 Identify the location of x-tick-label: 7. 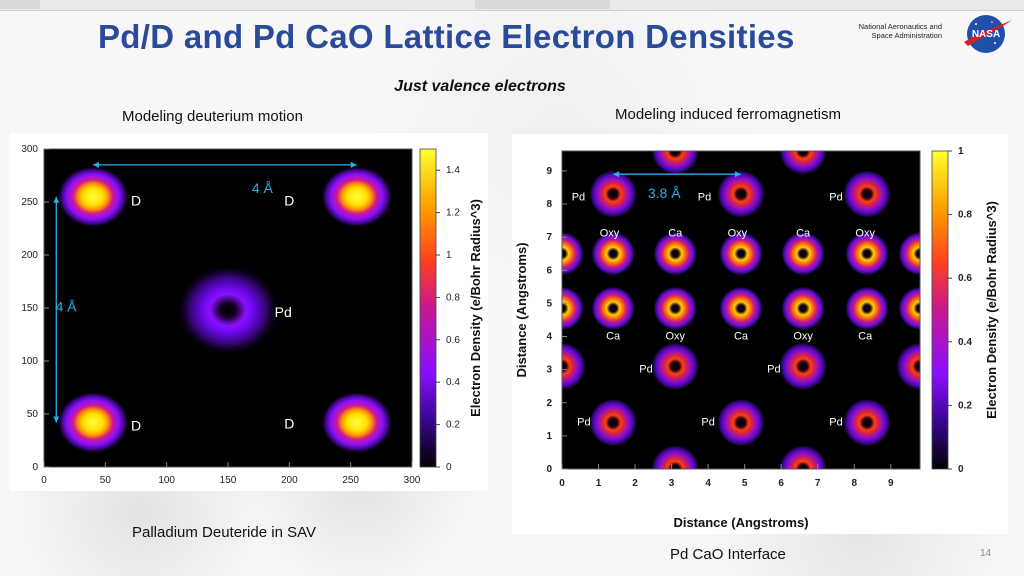
(818, 483).